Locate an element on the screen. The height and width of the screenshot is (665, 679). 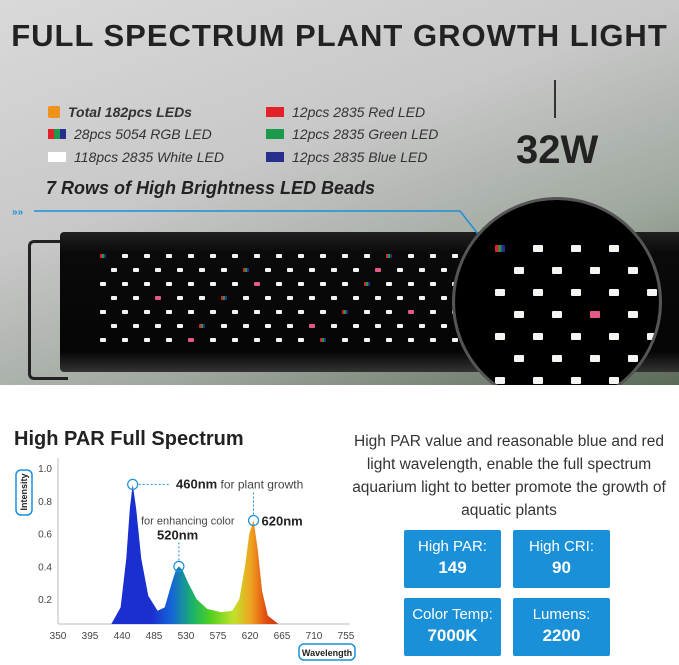
white-swatch is located at coordinates (57, 157).